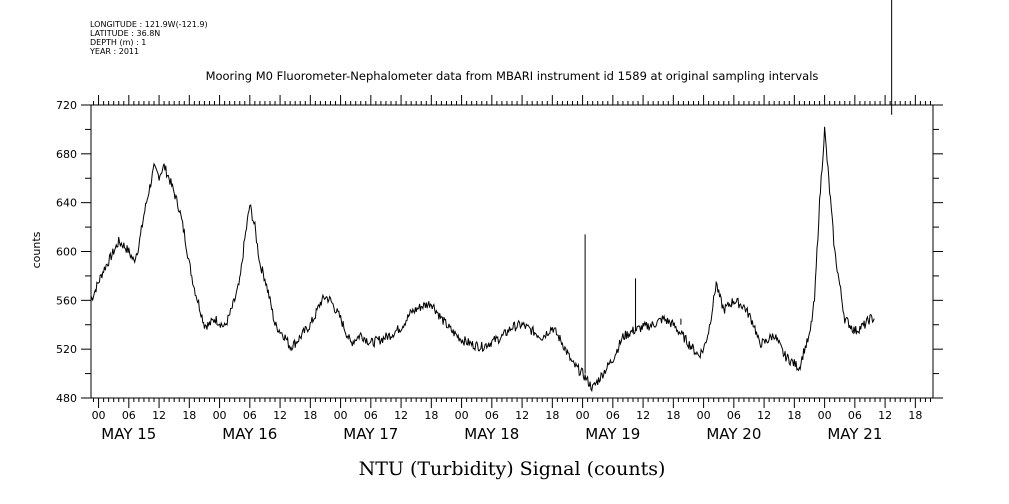 The image size is (1009, 504). What do you see at coordinates (66, 398) in the screenshot?
I see `y-tick-label: 480` at bounding box center [66, 398].